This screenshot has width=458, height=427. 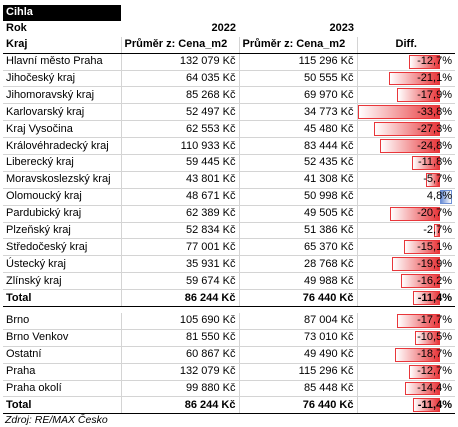 I want to click on value-2023: 85 448 Kč, so click(x=297, y=389).